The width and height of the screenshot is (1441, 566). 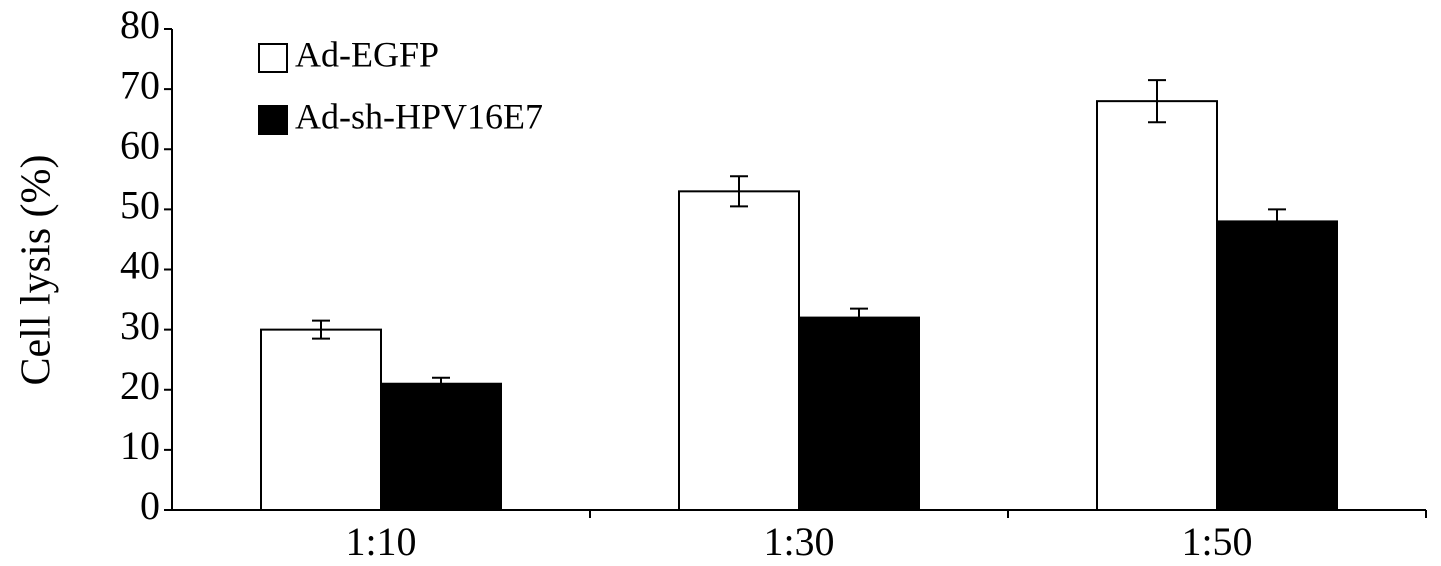 I want to click on y-tick-label: 50, so click(x=140, y=205).